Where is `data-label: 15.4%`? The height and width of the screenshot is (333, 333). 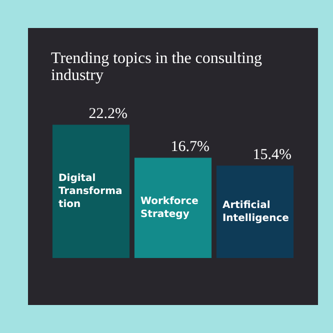 data-label: 15.4% is located at coordinates (272, 155).